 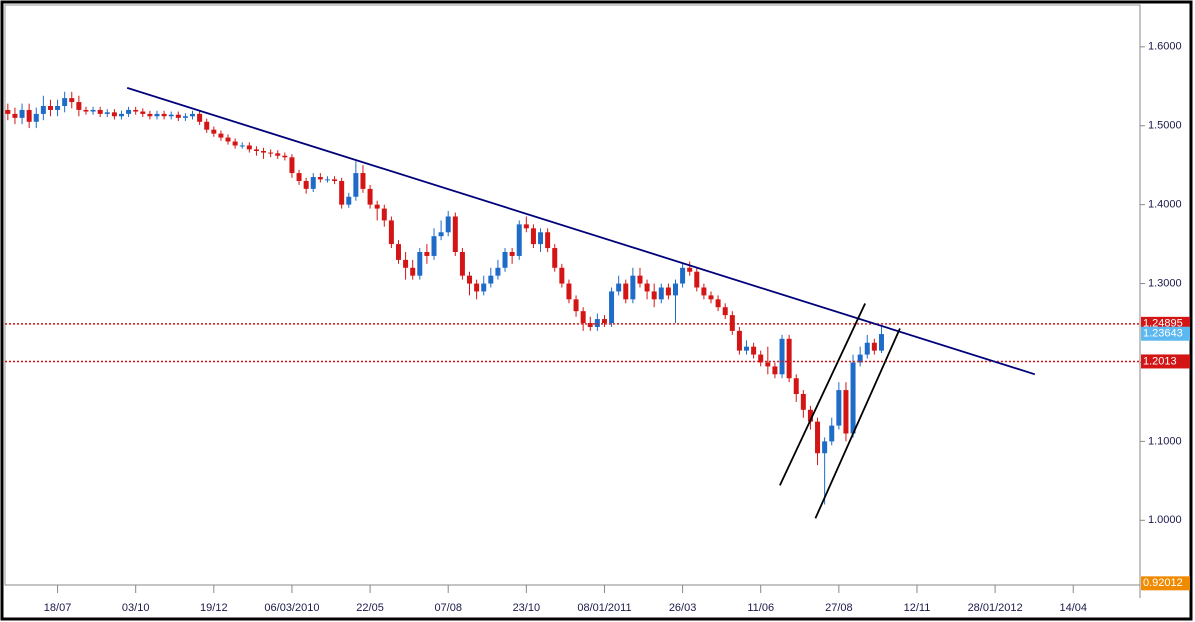 I want to click on x-tick-label: 03/10, so click(x=136, y=608).